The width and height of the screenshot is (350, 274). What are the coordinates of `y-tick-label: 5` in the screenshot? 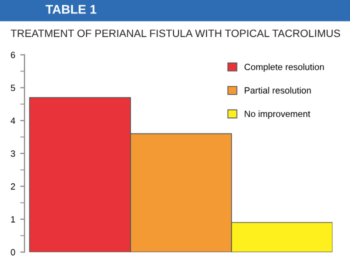 It's located at (13, 88).